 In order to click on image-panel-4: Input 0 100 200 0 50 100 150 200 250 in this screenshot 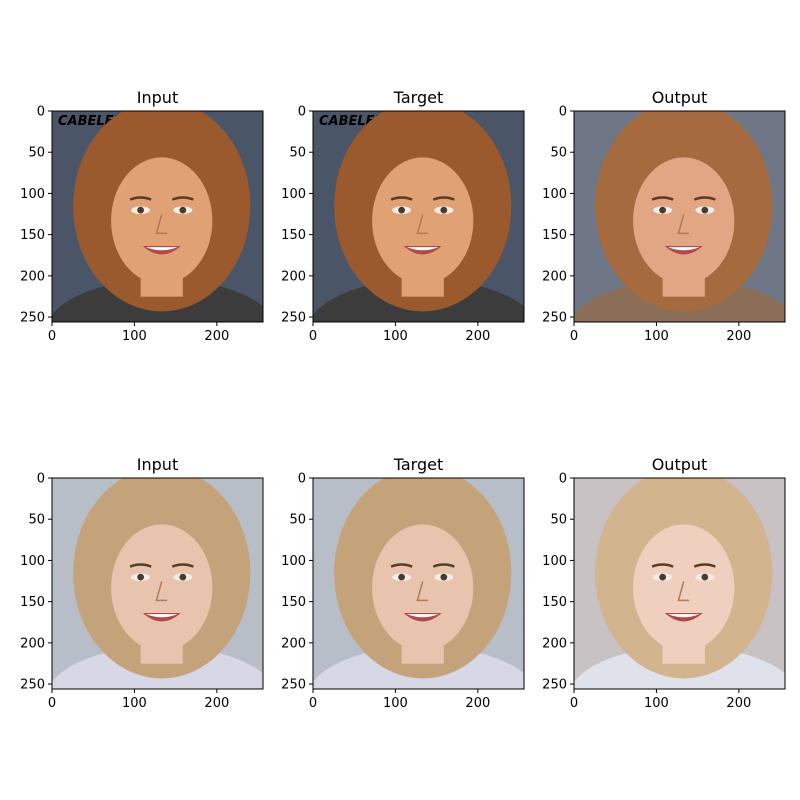, I will do `click(142, 583)`.